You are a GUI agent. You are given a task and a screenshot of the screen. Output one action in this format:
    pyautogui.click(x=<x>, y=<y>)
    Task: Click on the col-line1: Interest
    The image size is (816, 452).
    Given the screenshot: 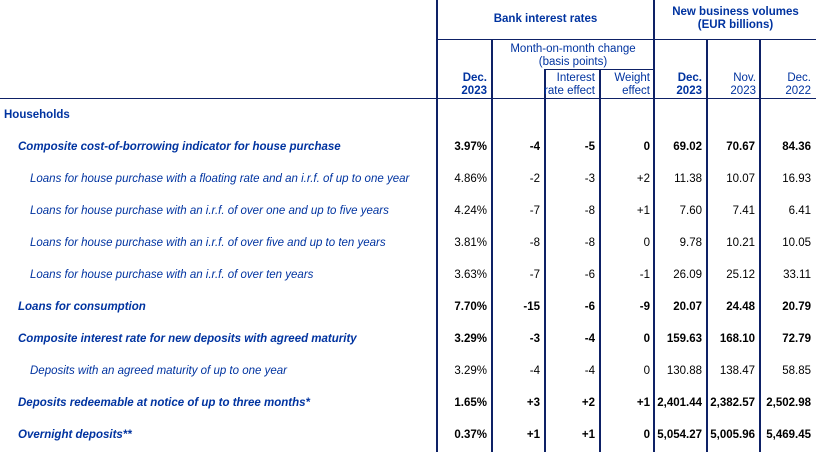 What is the action you would take?
    pyautogui.click(x=575, y=78)
    